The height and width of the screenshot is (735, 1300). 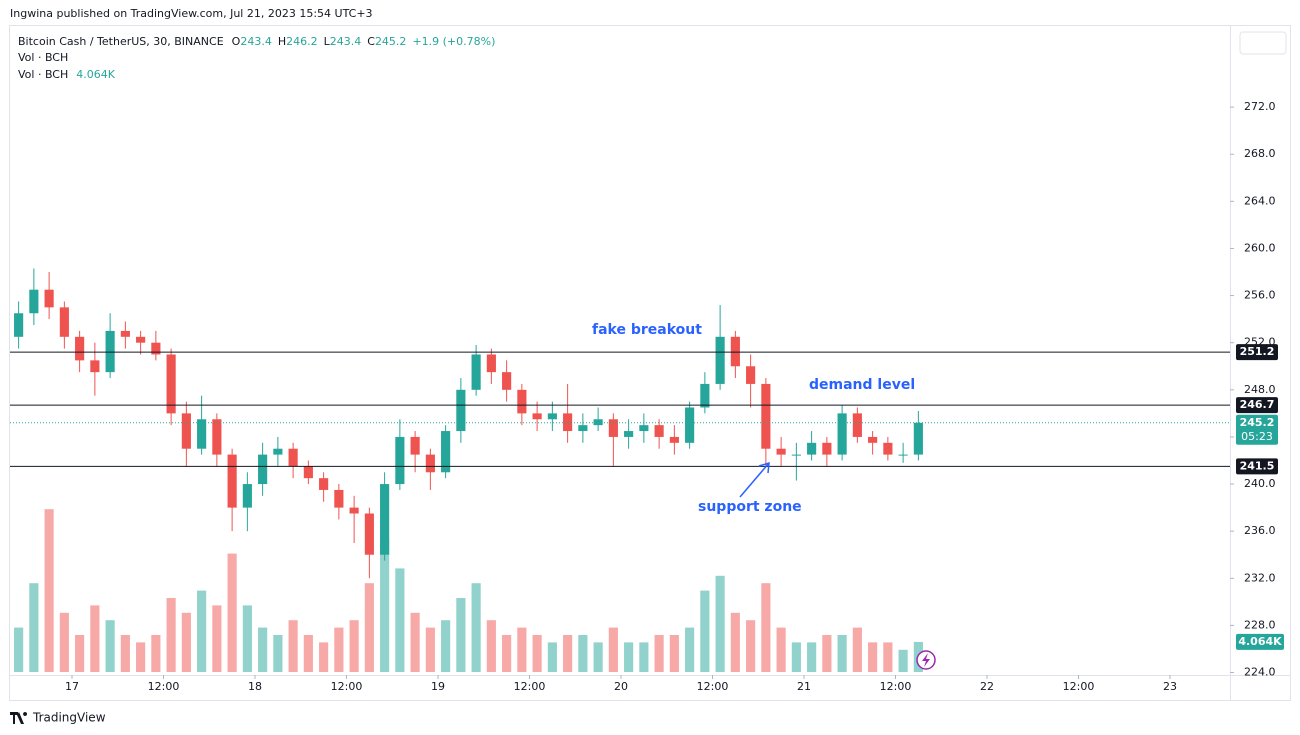 What do you see at coordinates (1260, 247) in the screenshot?
I see `y-tick-label: 260.0` at bounding box center [1260, 247].